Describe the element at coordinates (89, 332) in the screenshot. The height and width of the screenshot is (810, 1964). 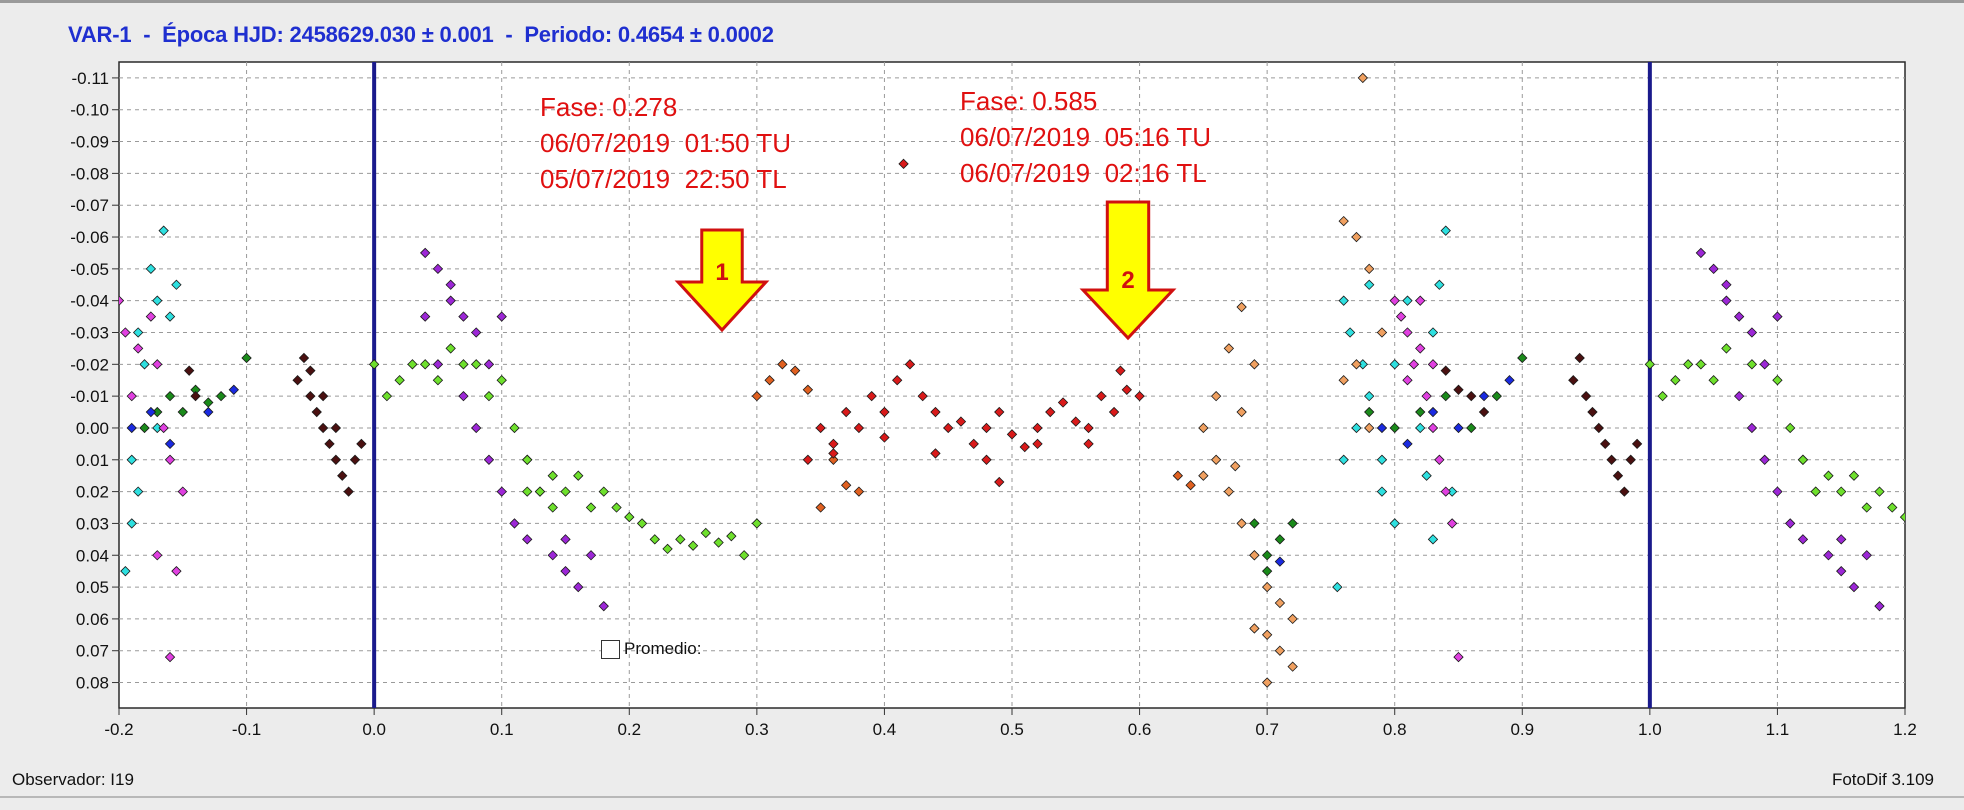
I see `y-tick-label: -0.03` at that location.